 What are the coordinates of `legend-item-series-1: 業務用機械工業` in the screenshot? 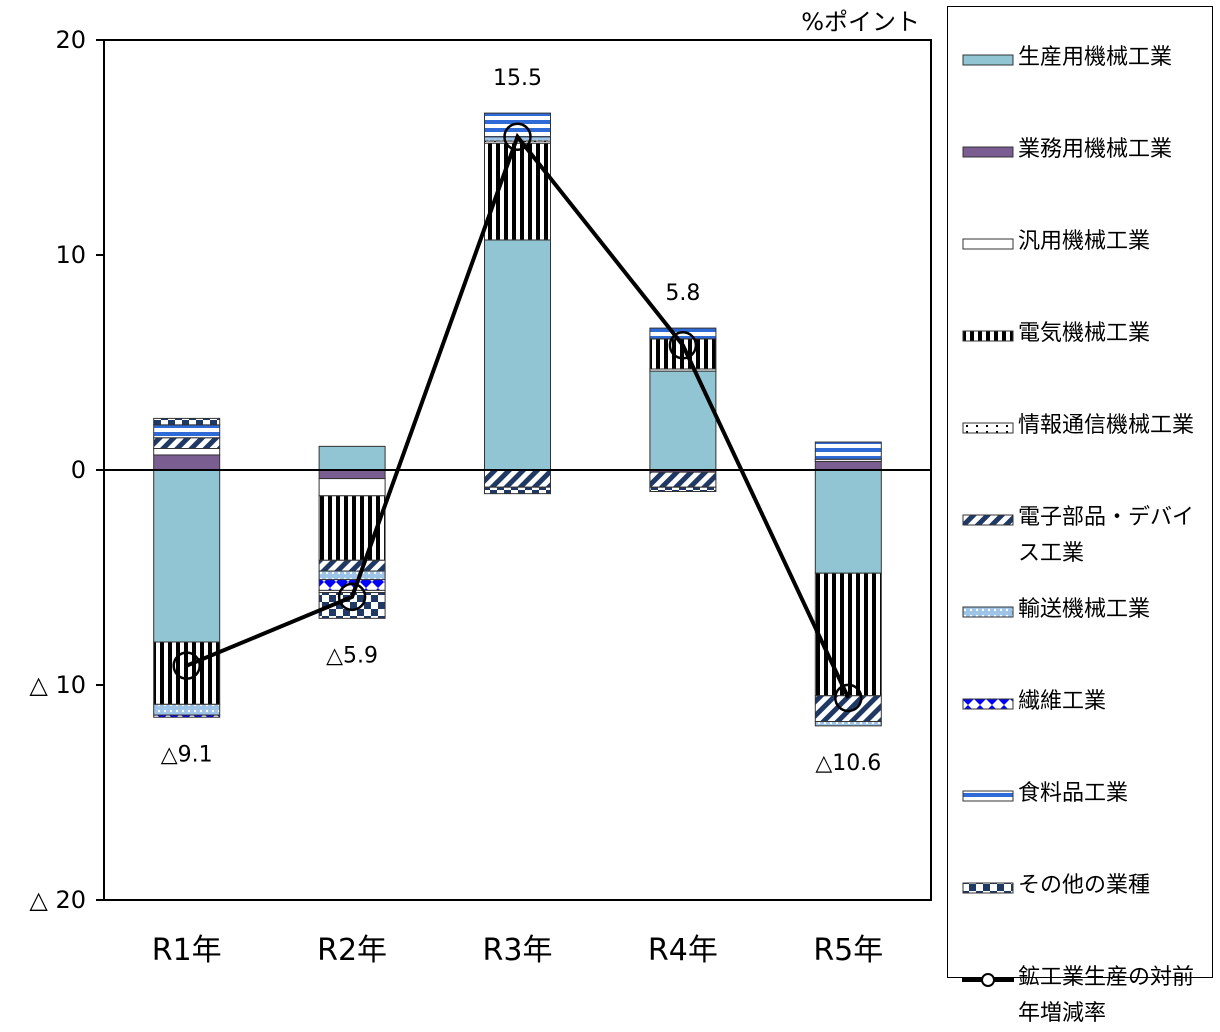 It's located at (1087, 152).